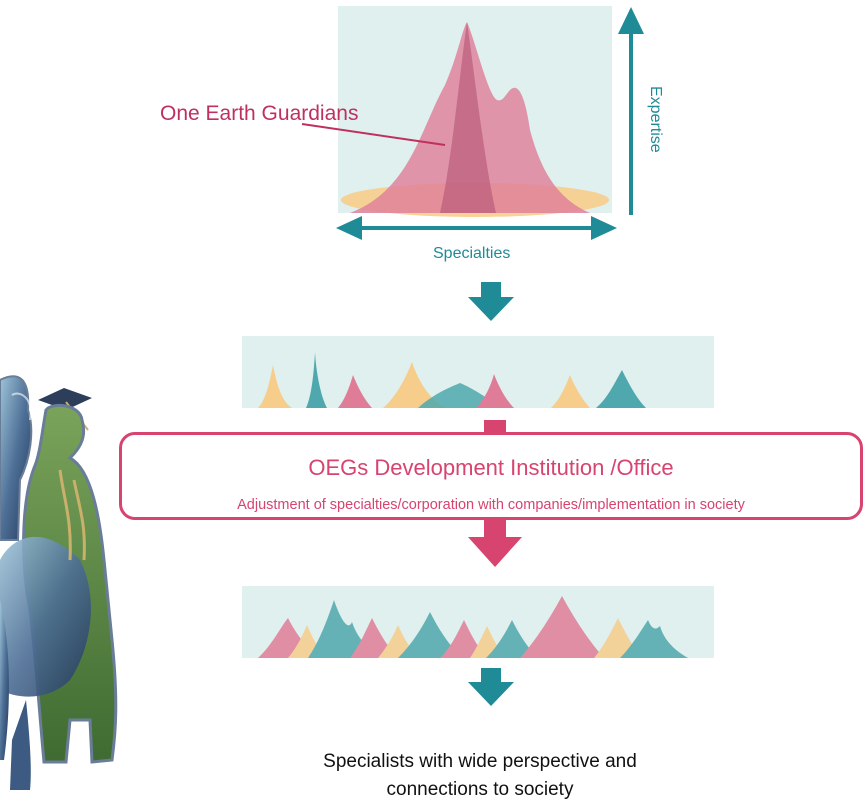  Describe the element at coordinates (631, 111) in the screenshot. I see `expertise-arrow` at that location.